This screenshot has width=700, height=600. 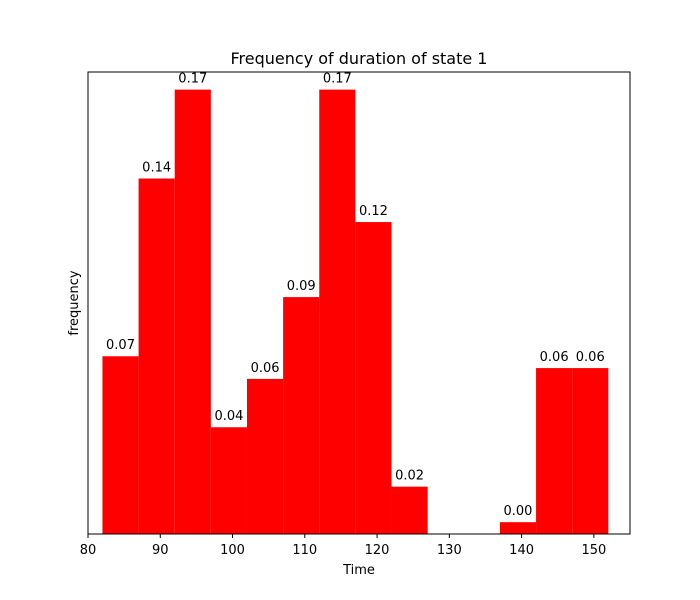 I want to click on x-axis-ticks: 80 90 100 110 120 130 140 150, so click(x=343, y=546).